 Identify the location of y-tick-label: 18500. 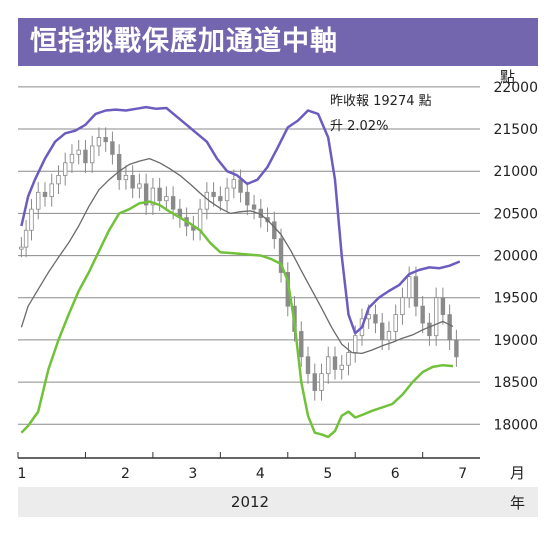
(515, 383).